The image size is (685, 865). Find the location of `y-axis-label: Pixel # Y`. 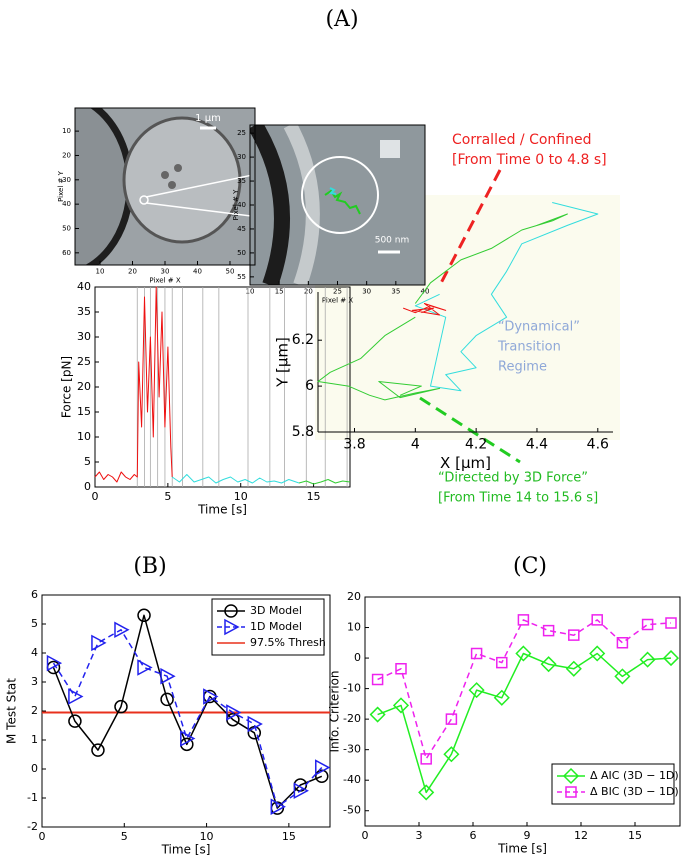

y-axis-label: Pixel # Y is located at coordinates (236, 205).